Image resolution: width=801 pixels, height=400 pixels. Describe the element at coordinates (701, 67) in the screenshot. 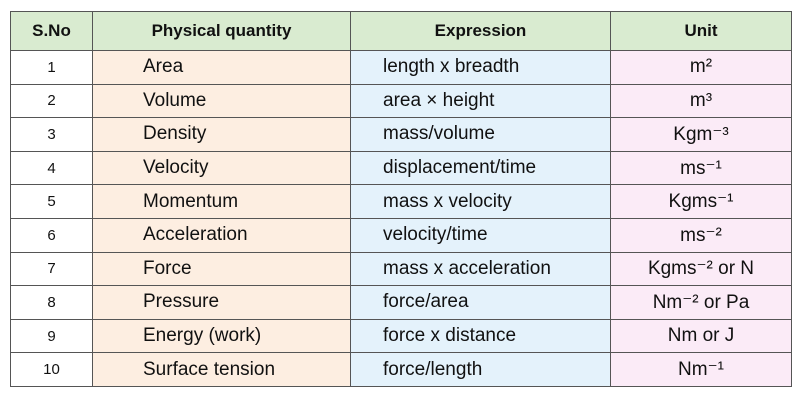

I see `unit-cell: m²` at that location.